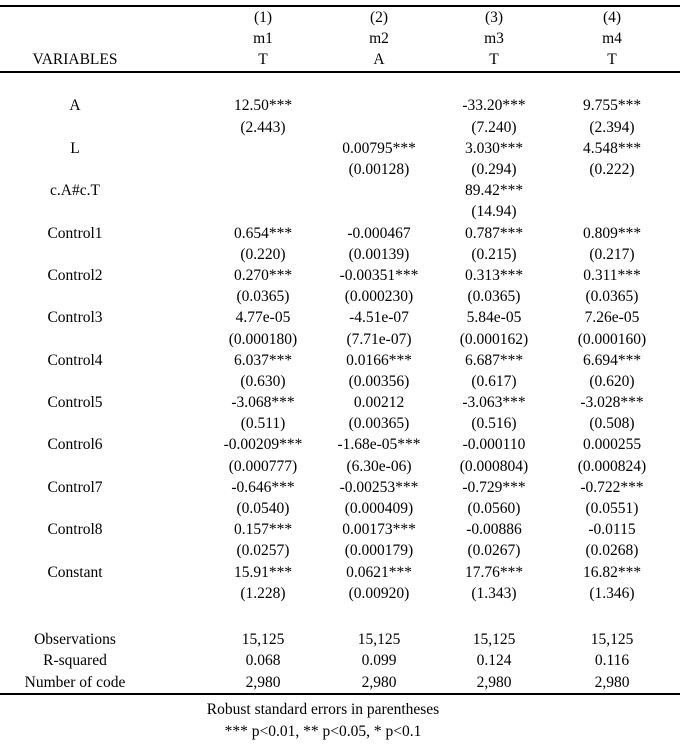  Describe the element at coordinates (340, 169) in the screenshot. I see `se-row: (0.00128) (0.294) (0.222)` at that location.